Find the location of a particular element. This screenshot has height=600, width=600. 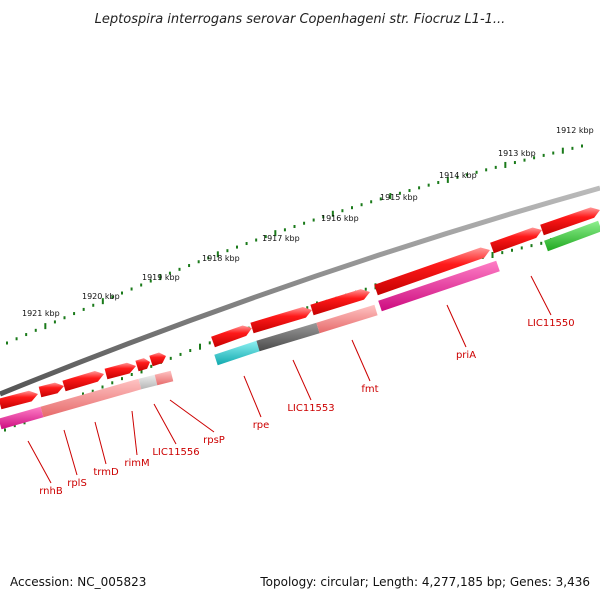

gene-label: LIC11556 is located at coordinates (175, 452).